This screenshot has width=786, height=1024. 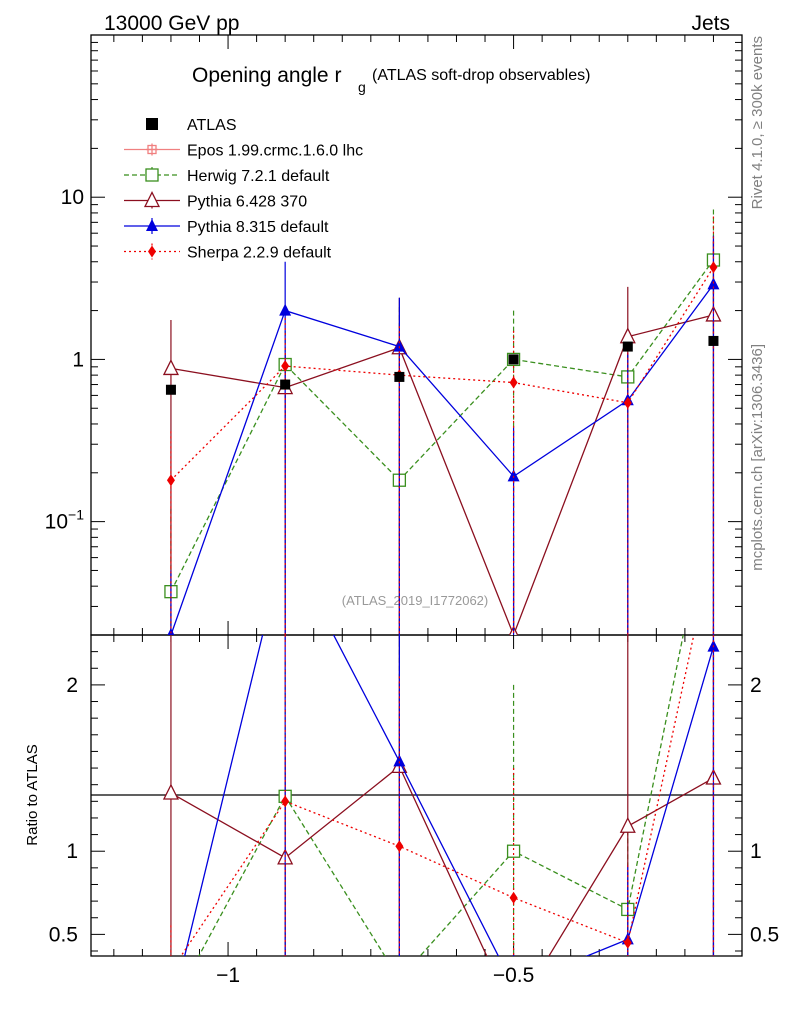 I want to click on legend-label: Herwig 7.2.1 default, so click(x=258, y=176).